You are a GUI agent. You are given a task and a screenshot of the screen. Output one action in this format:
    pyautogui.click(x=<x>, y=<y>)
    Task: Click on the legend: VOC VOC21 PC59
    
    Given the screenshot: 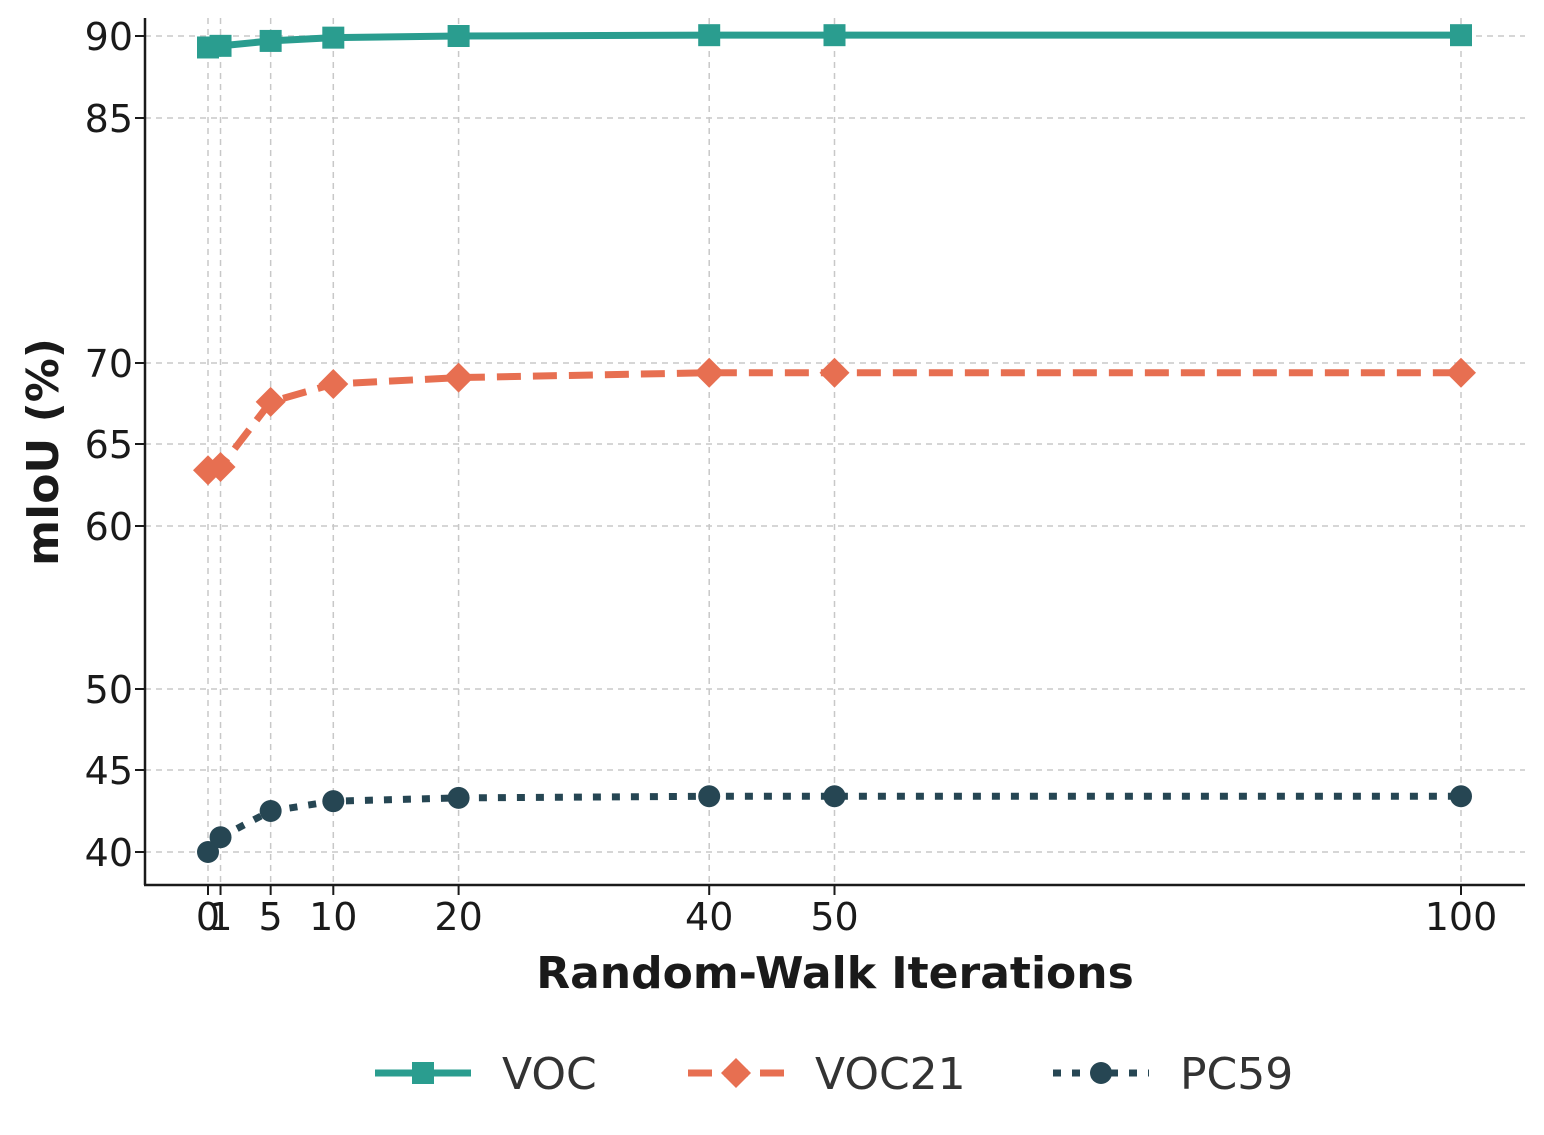 What is the action you would take?
    pyautogui.click(x=834, y=1074)
    